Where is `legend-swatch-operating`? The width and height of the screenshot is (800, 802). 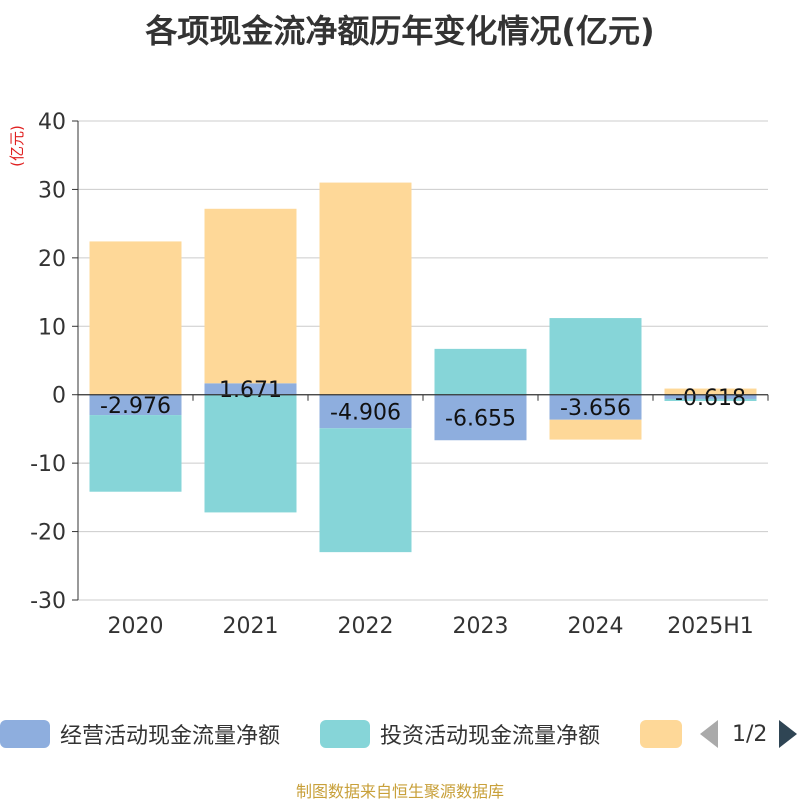 legend-swatch-operating is located at coordinates (25, 734).